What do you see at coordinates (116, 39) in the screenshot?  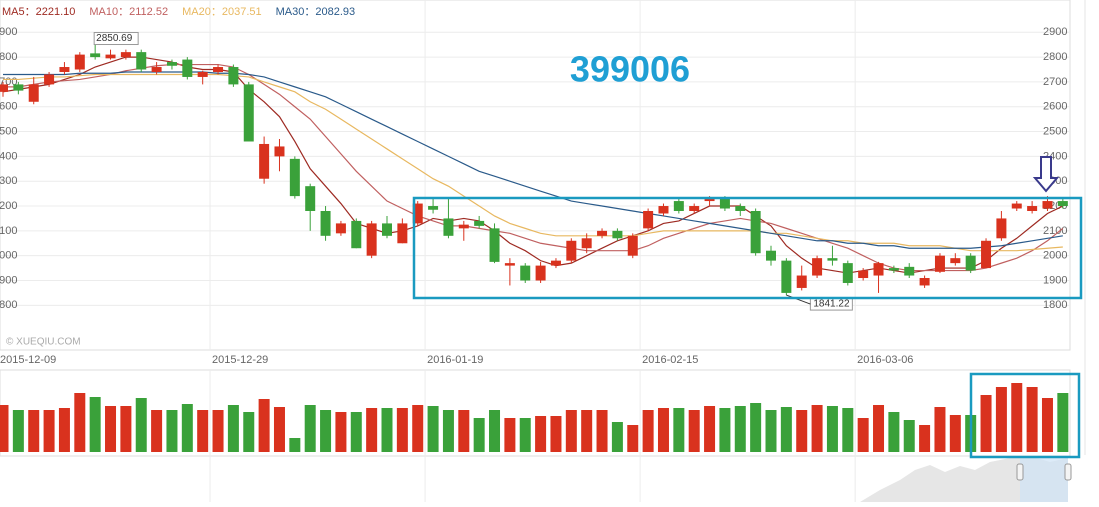 I see `annotation-box` at bounding box center [116, 39].